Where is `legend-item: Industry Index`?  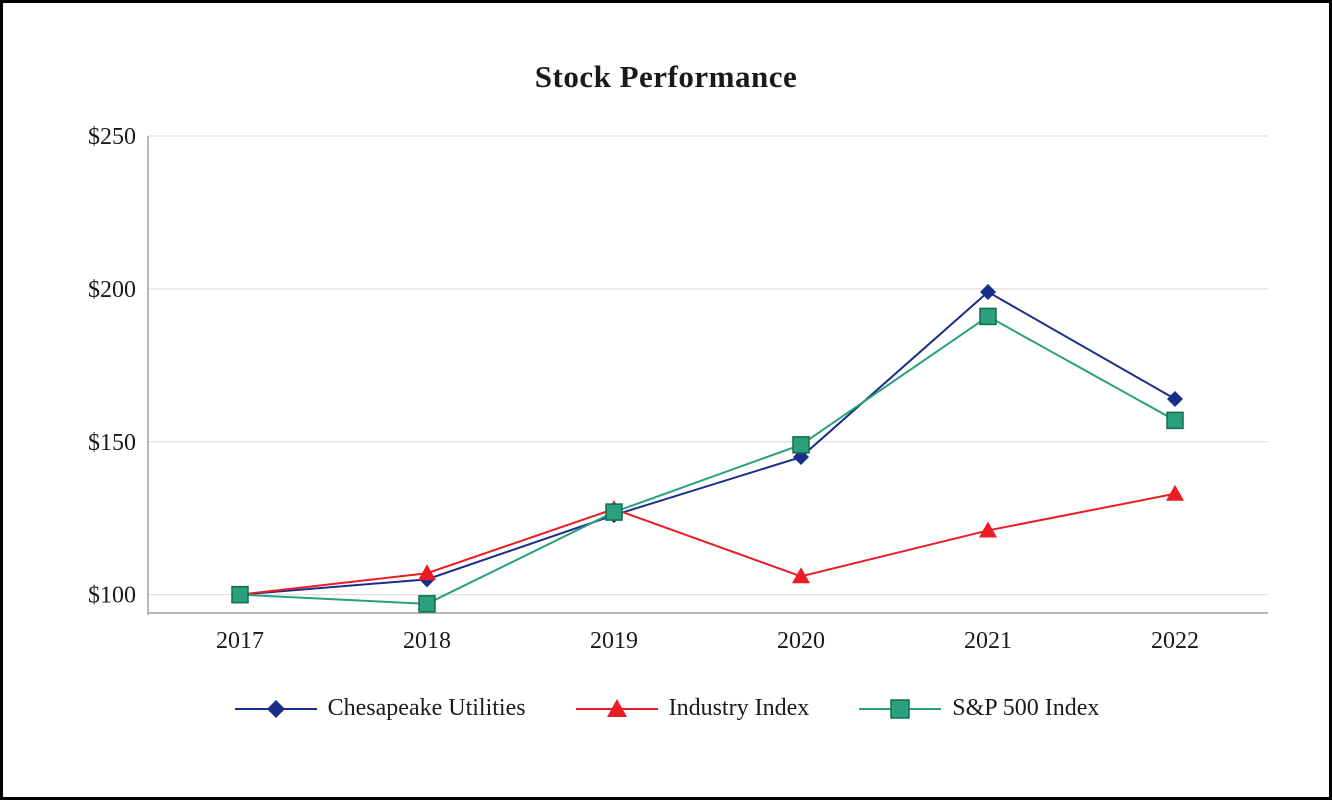
legend-item: Industry Index is located at coordinates (692, 708).